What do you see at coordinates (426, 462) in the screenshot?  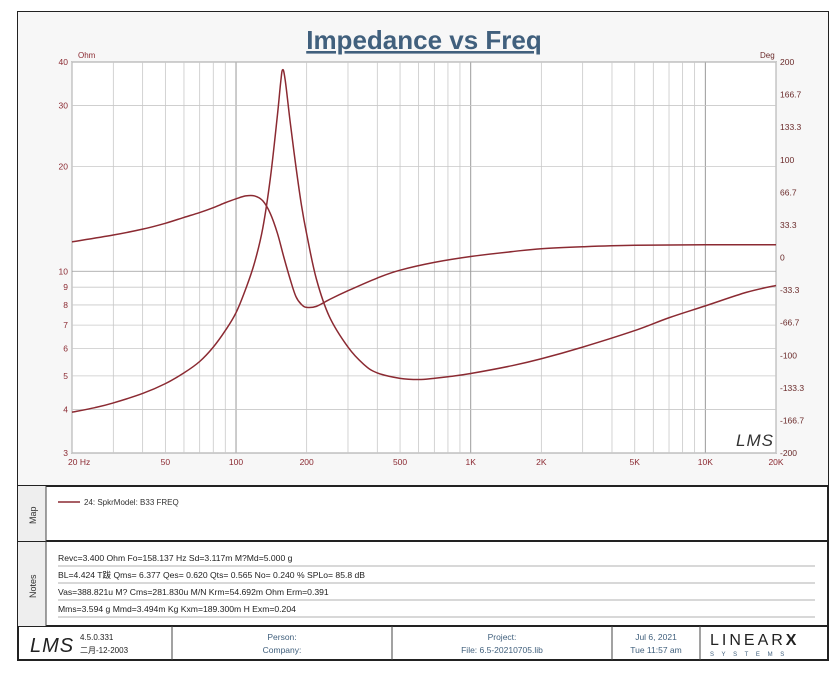 I see `x-axis-ticks: 20 Hz 50 100 200 500 1K 2K 5K 10K 20K` at bounding box center [426, 462].